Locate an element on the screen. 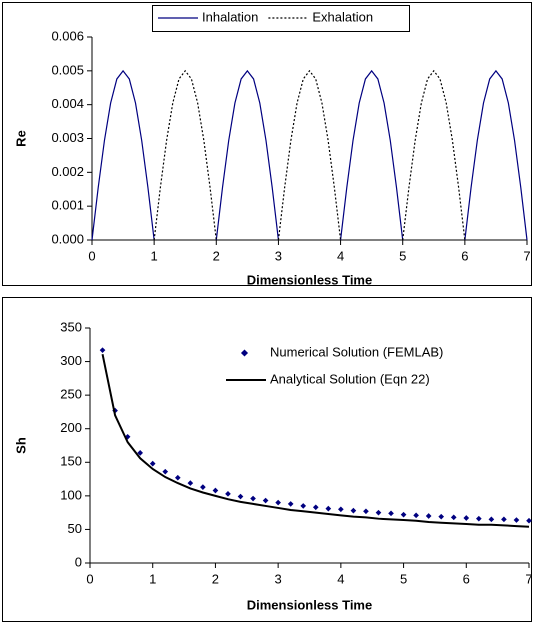 This screenshot has height=631, width=534. legend-label: Numerical Solution (FEMLAB) is located at coordinates (356, 351).